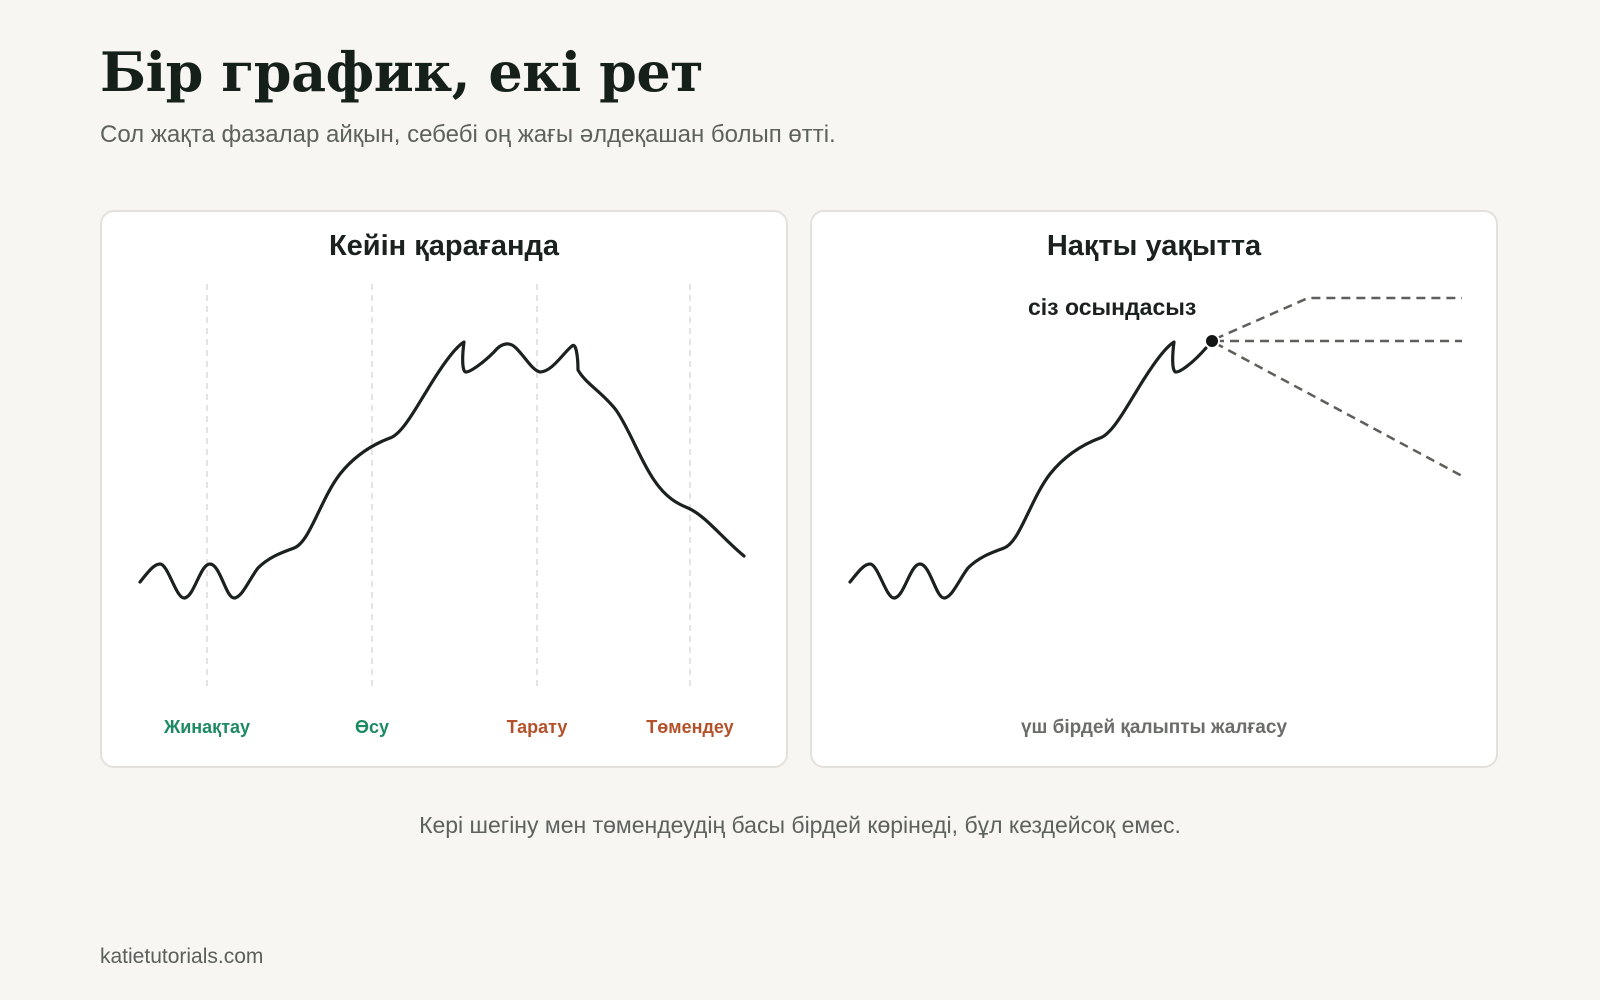 Image resolution: width=1600 pixels, height=1000 pixels. I want to click on current-position-marker, so click(1212, 341).